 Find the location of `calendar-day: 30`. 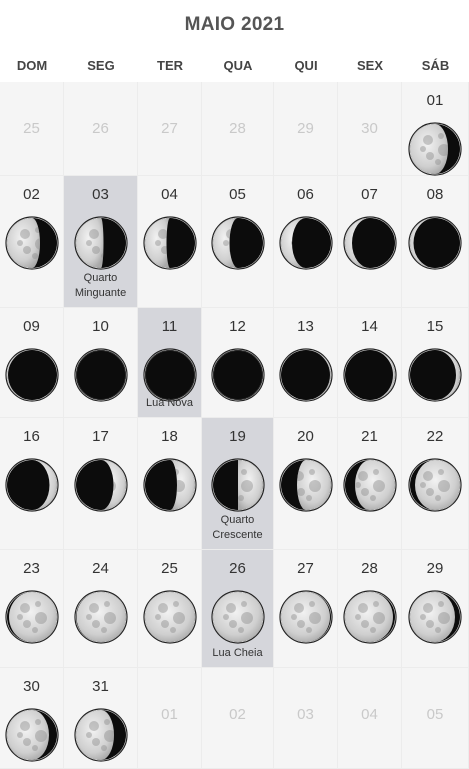

calendar-day: 30 is located at coordinates (32, 718).